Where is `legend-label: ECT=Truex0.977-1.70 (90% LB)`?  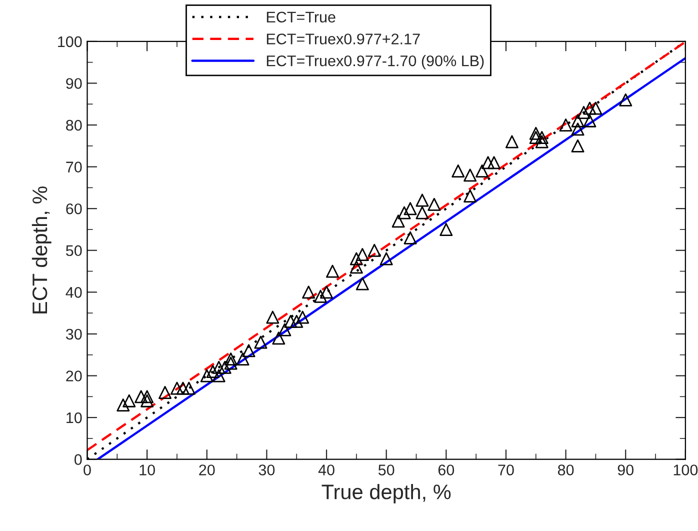
legend-label: ECT=Truex0.977-1.70 (90% LB) is located at coordinates (375, 62).